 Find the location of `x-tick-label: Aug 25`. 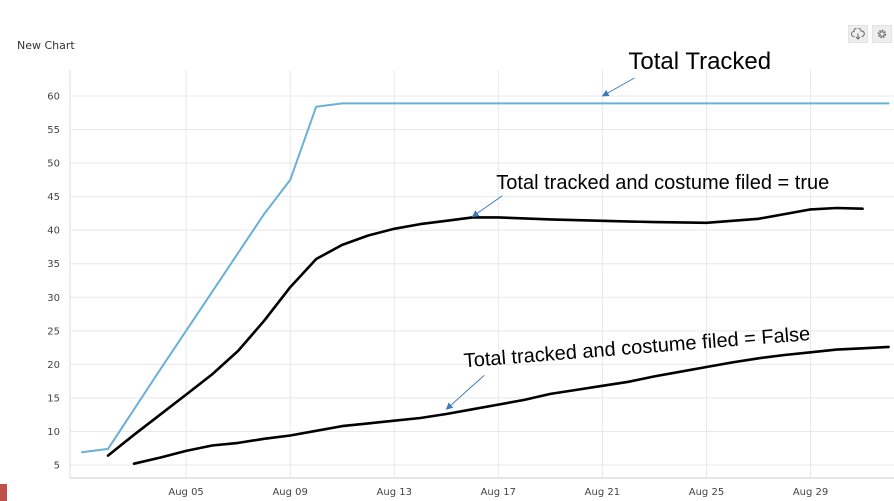

x-tick-label: Aug 25 is located at coordinates (706, 492).